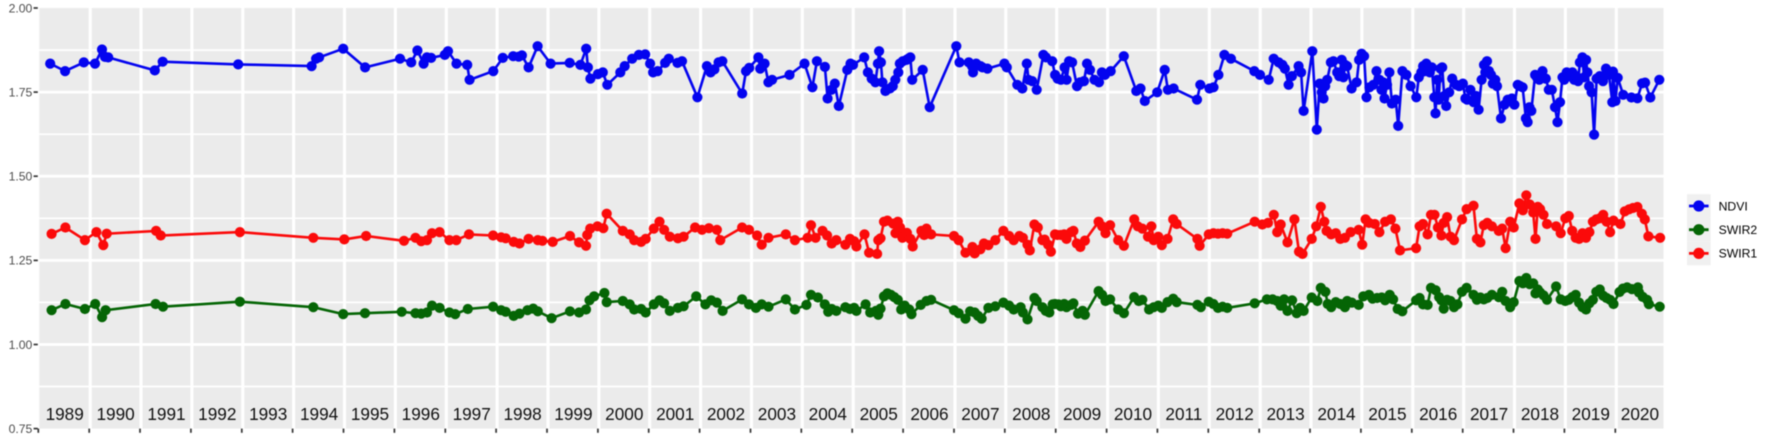 The image size is (1773, 447). What do you see at coordinates (879, 414) in the screenshot?
I see `svg-text: 2005` at bounding box center [879, 414].